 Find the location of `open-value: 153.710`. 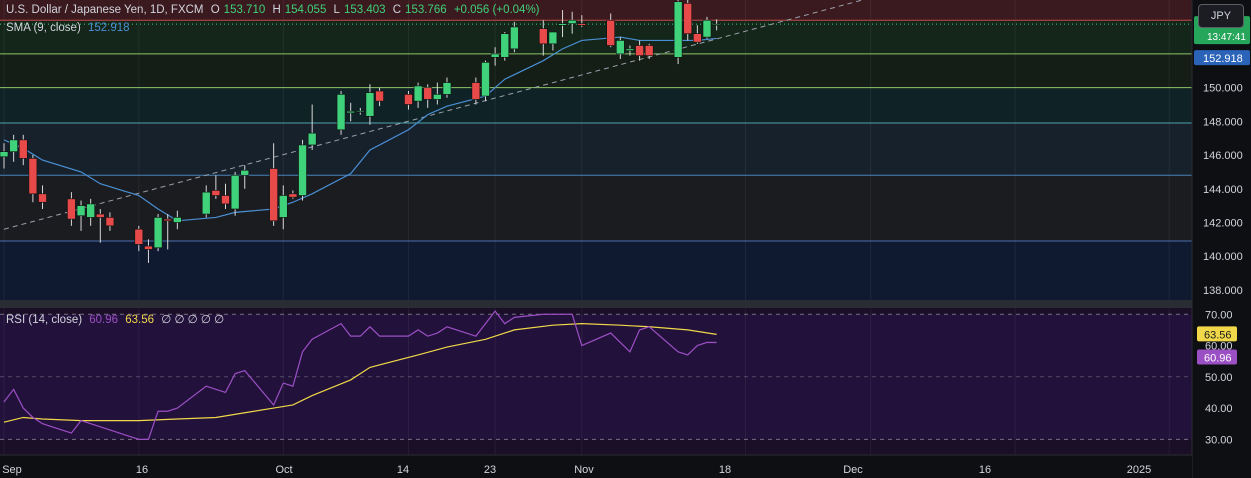

open-value: 153.710 is located at coordinates (244, 10).